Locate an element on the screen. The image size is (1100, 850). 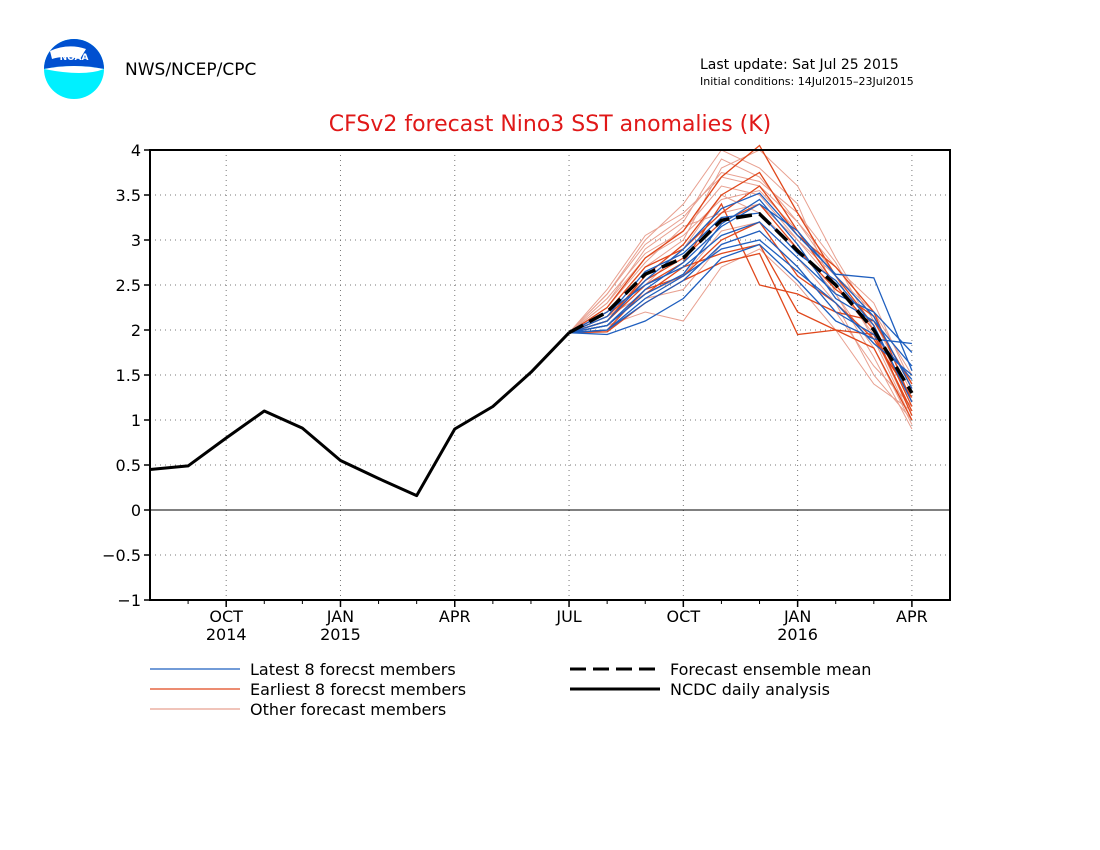
legend-label-mean: Forecast ensemble mean is located at coordinates (770, 669).